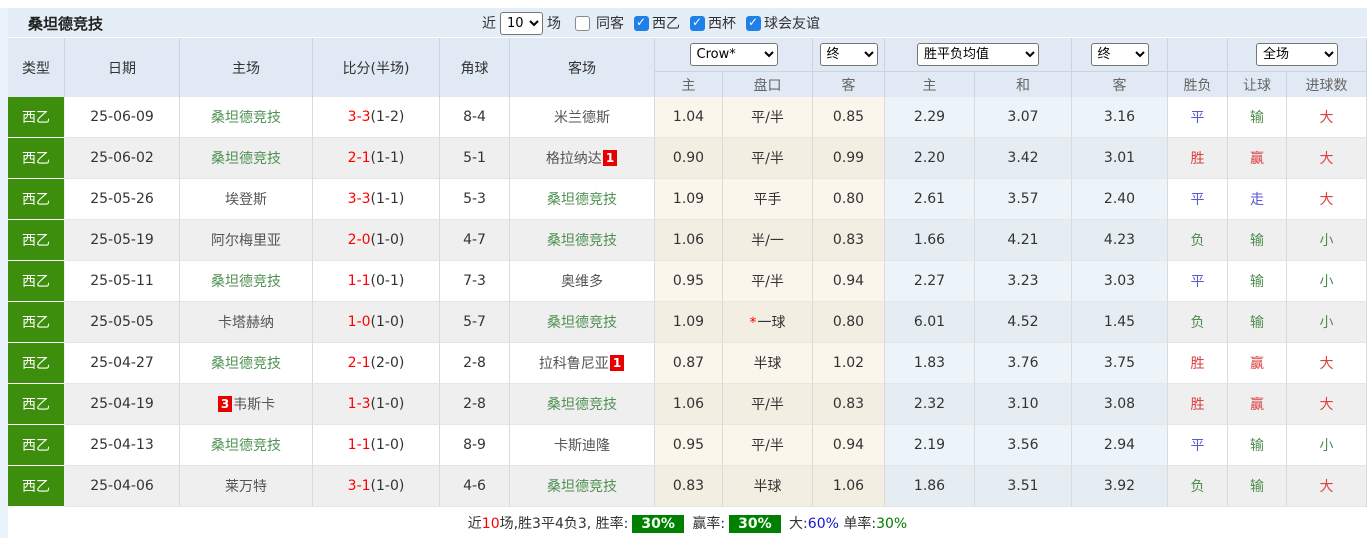 The height and width of the screenshot is (538, 1367). What do you see at coordinates (387, 158) in the screenshot?
I see `half-time-score: (1-1)` at bounding box center [387, 158].